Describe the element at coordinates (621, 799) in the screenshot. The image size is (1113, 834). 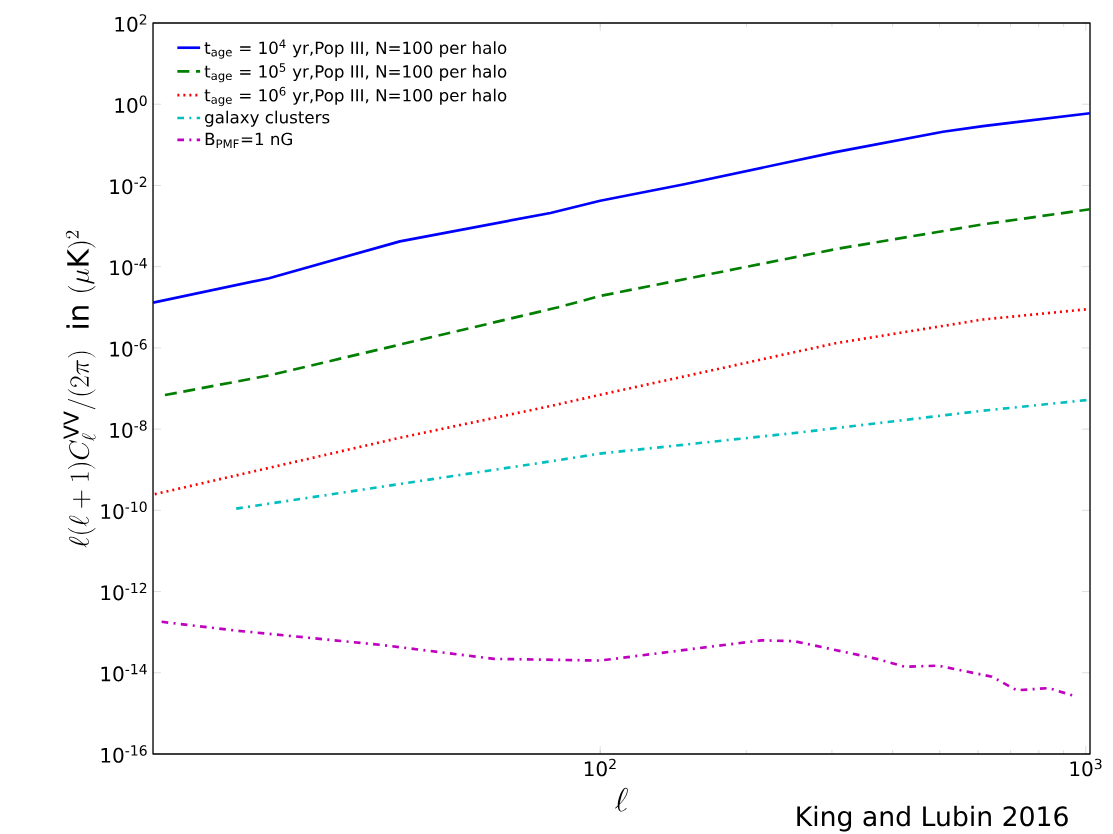
I see `x-axis-title: $\ell$` at that location.